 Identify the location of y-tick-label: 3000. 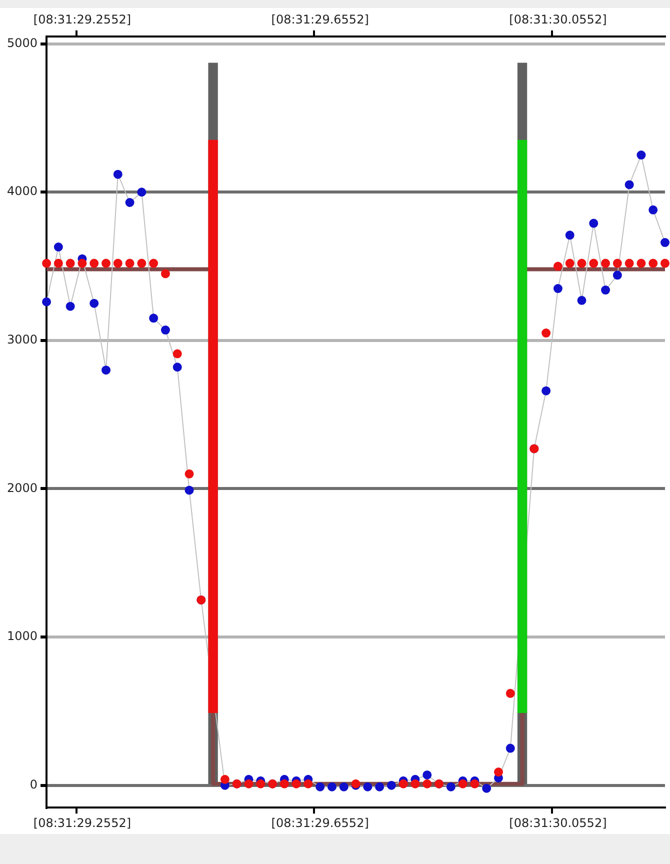
(22, 339).